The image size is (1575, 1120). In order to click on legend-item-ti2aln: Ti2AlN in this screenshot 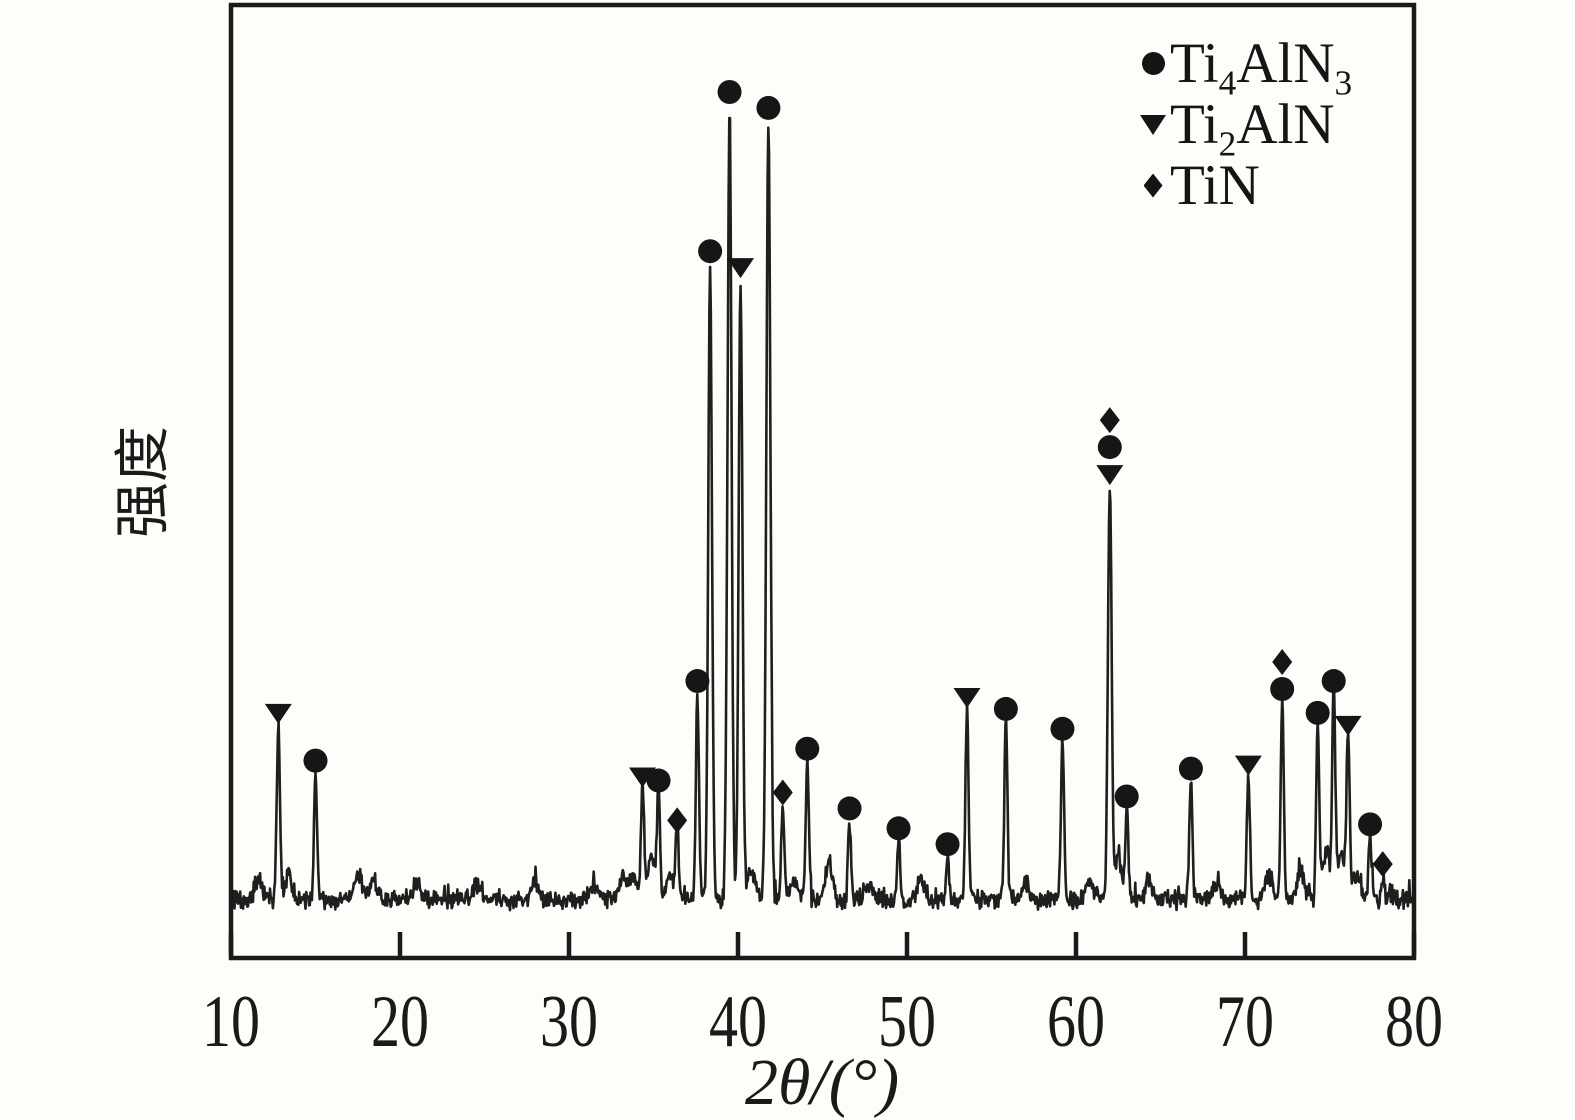, I will do `click(1244, 128)`.